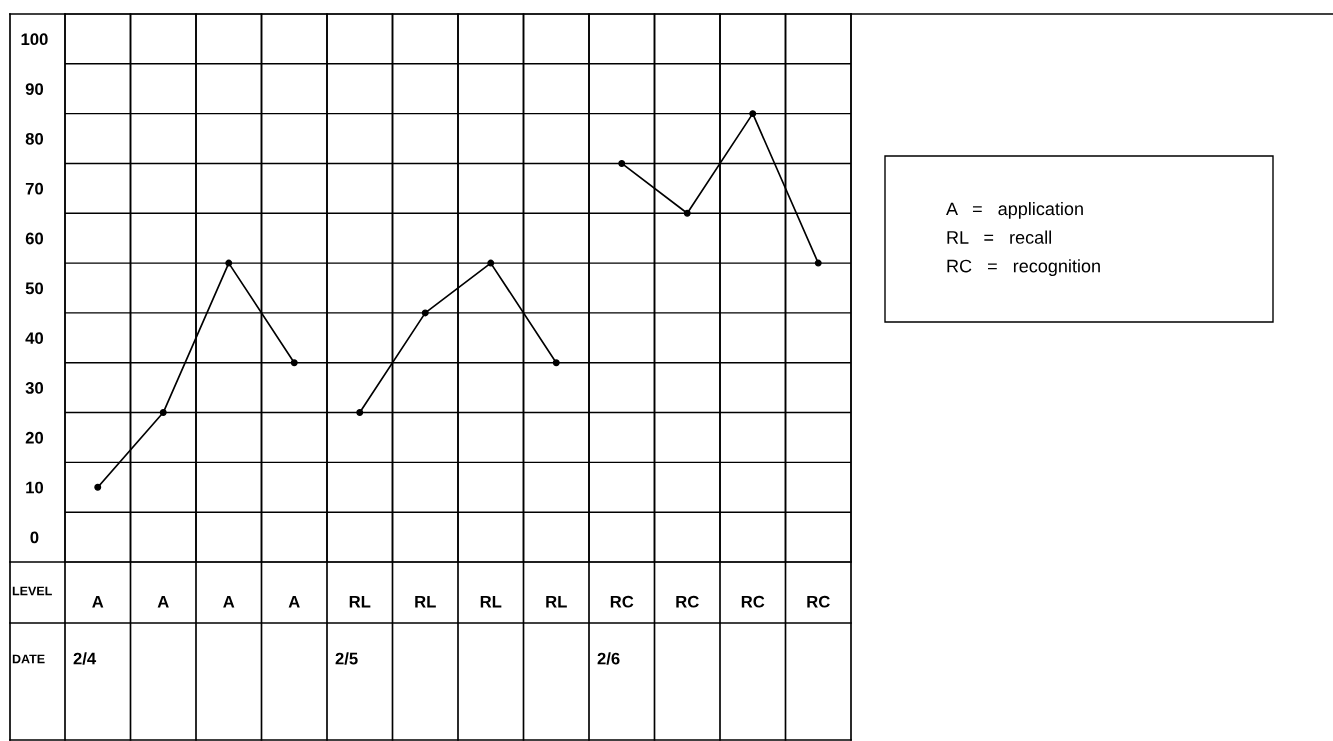 Image resolution: width=1333 pixels, height=741 pixels. Describe the element at coordinates (34, 238) in the screenshot. I see `y-tick-label: 60` at that location.